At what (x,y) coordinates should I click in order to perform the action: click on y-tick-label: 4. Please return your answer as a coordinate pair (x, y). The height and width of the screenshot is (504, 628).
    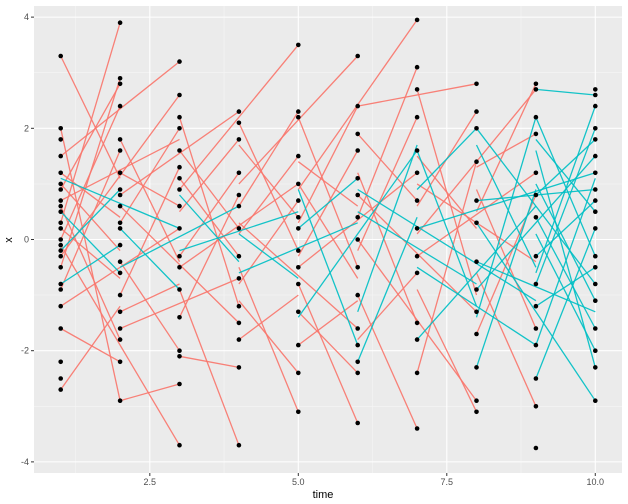
    Looking at the image, I should click on (26, 17).